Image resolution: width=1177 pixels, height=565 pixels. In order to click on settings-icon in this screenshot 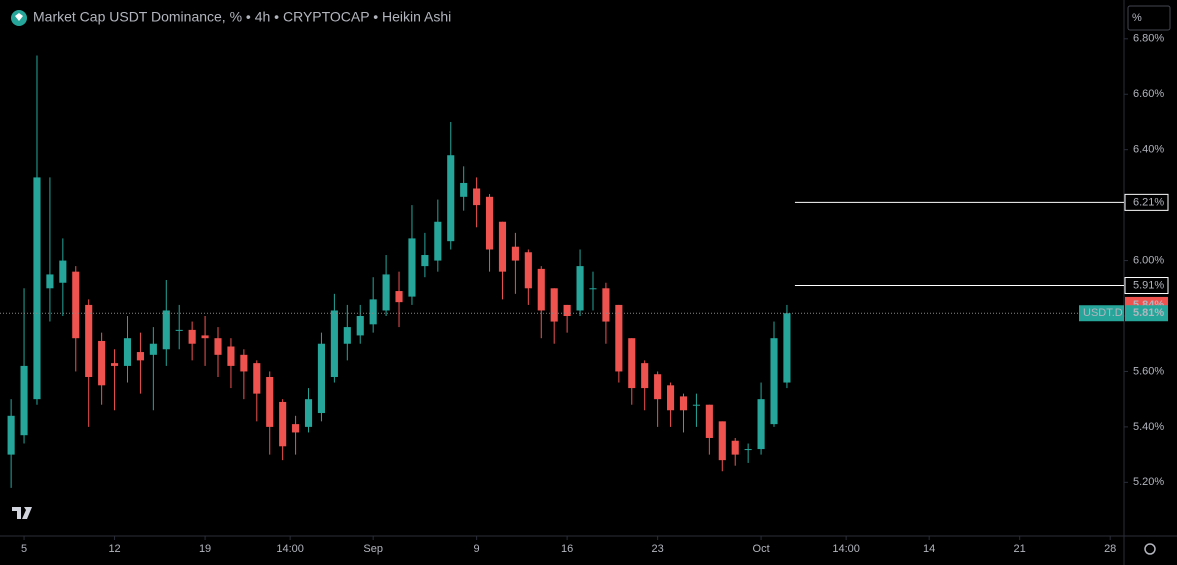, I will do `click(1150, 549)`.